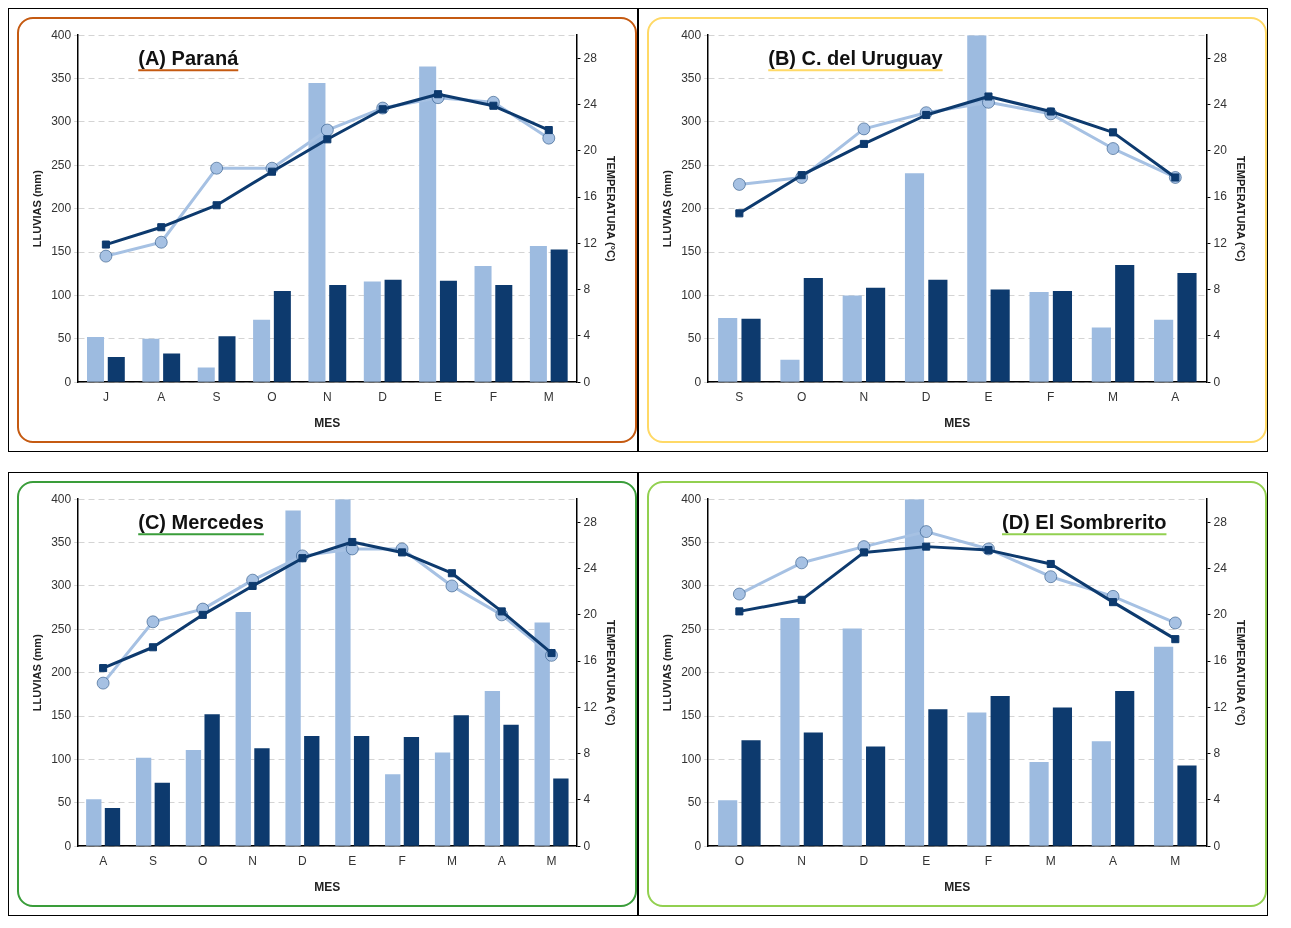  I want to click on y-tick-label: 100, so click(691, 294).